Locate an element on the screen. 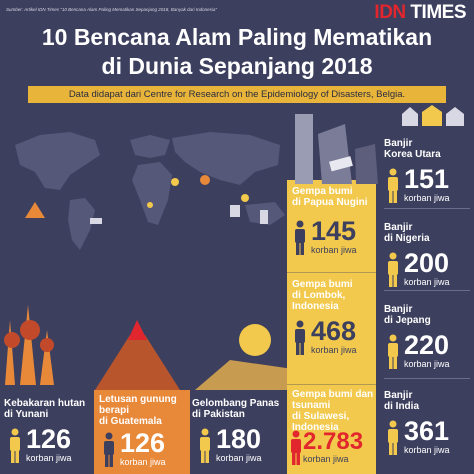  card-yunani-value: 126 korban jiwa is located at coordinates (49, 444).